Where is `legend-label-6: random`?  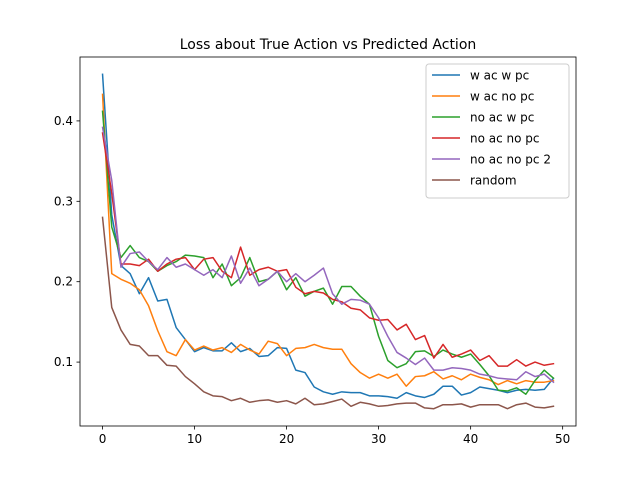
legend-label-6: random is located at coordinates (493, 181).